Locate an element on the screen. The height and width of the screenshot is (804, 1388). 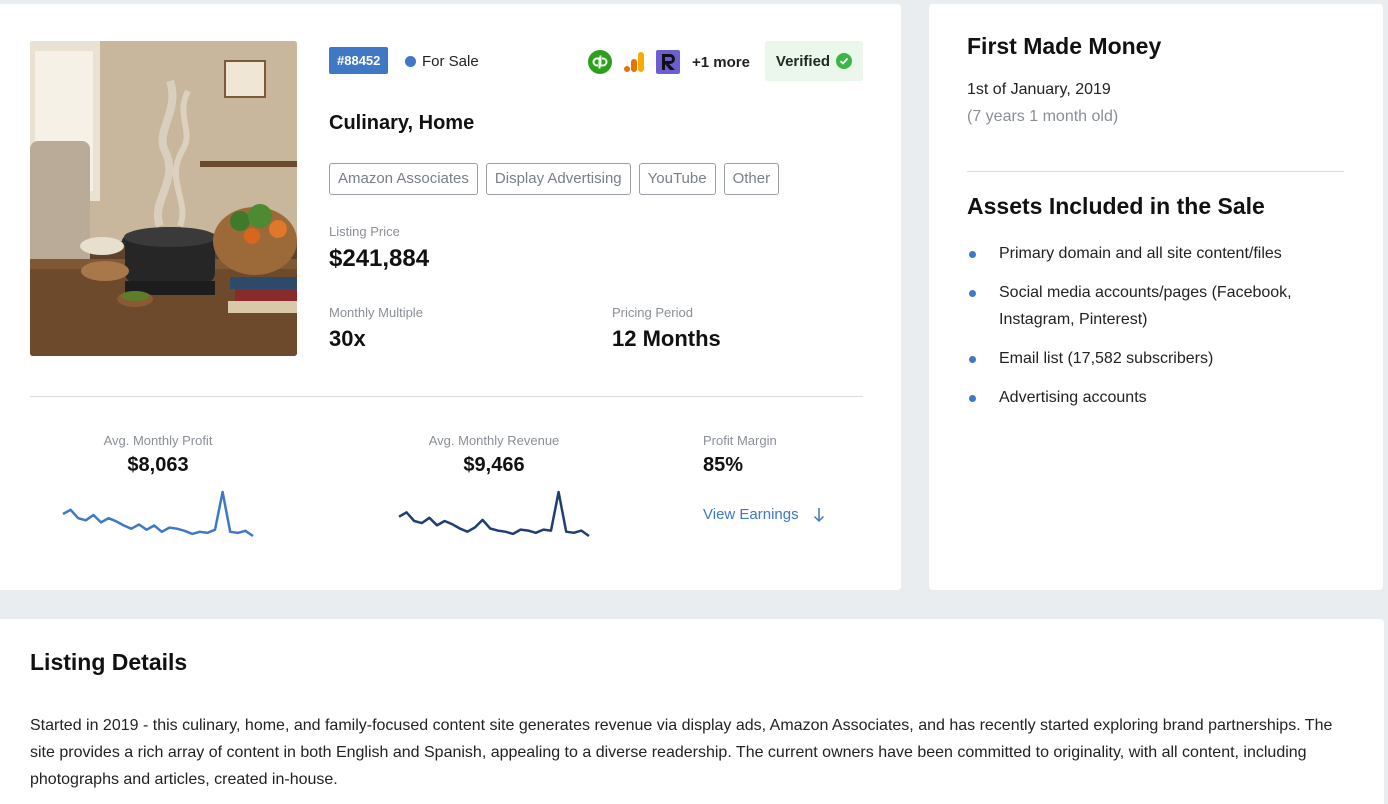
arrow-down-icon is located at coordinates (818, 514).